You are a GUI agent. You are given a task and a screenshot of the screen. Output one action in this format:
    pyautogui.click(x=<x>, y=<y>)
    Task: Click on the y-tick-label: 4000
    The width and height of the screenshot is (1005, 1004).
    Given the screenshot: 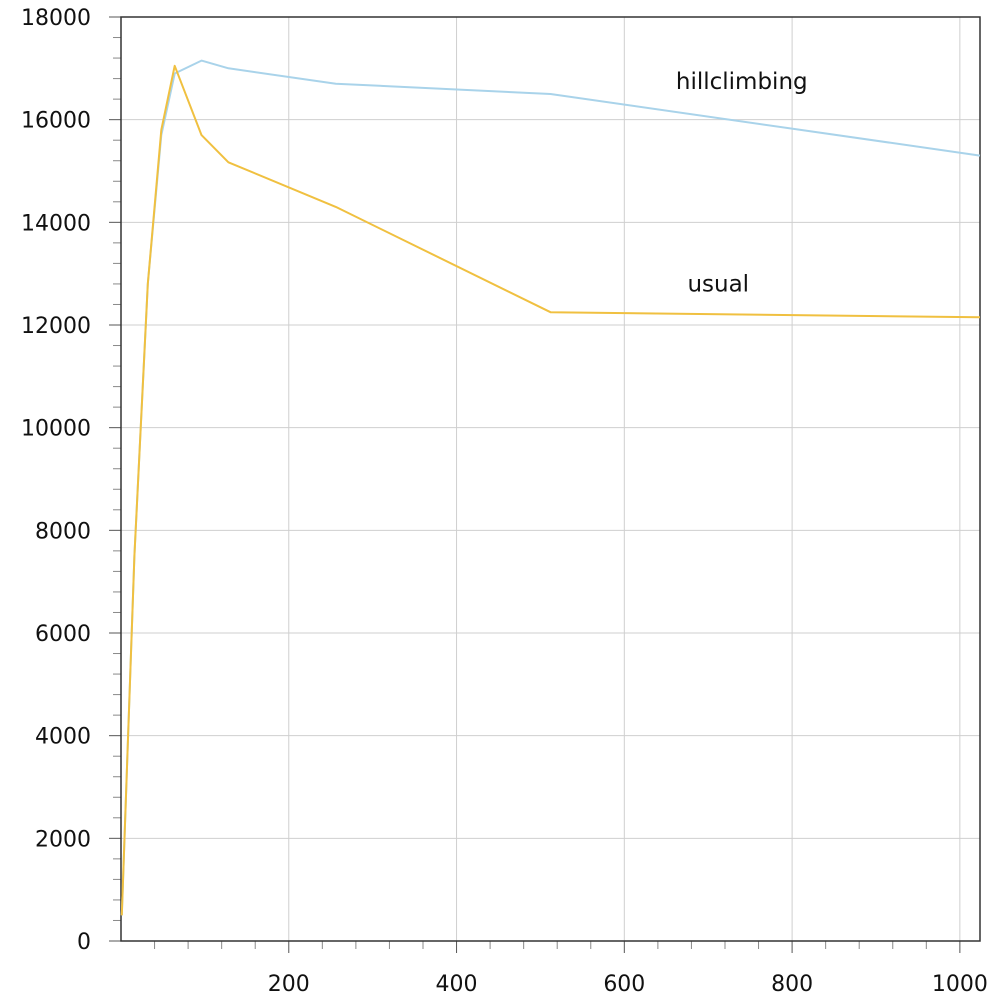 What is the action you would take?
    pyautogui.click(x=63, y=737)
    